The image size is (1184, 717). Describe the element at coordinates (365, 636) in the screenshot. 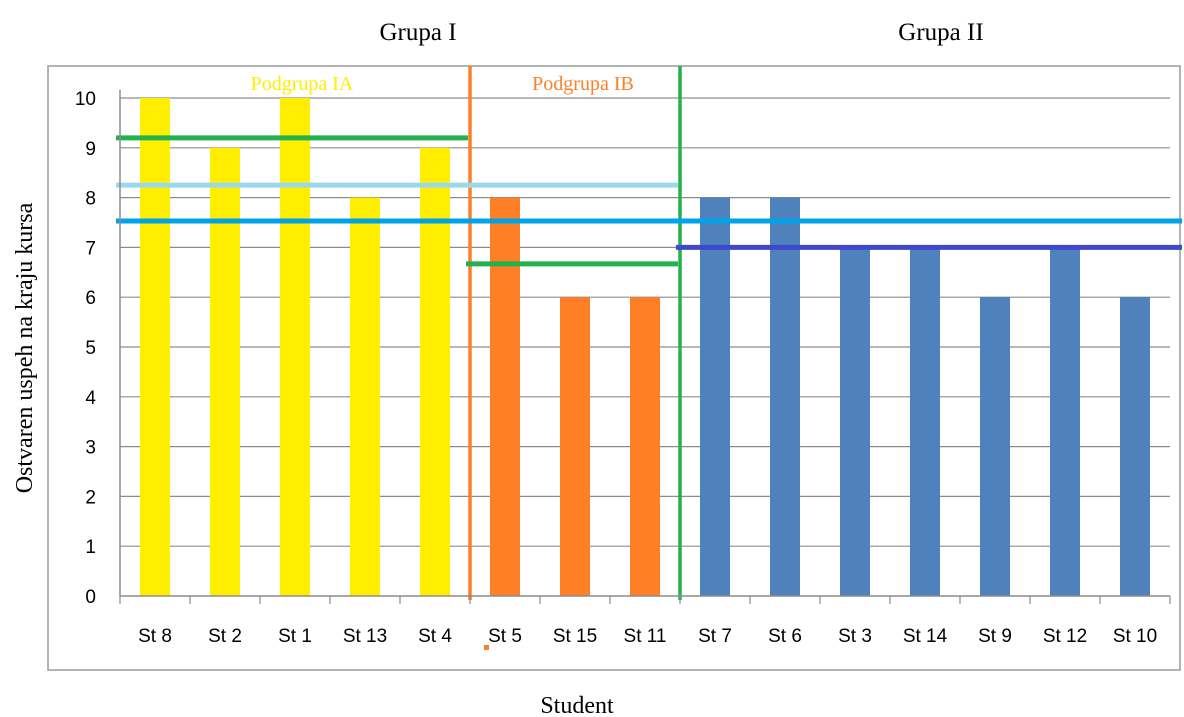

I see `x-tick-label: St 13` at that location.